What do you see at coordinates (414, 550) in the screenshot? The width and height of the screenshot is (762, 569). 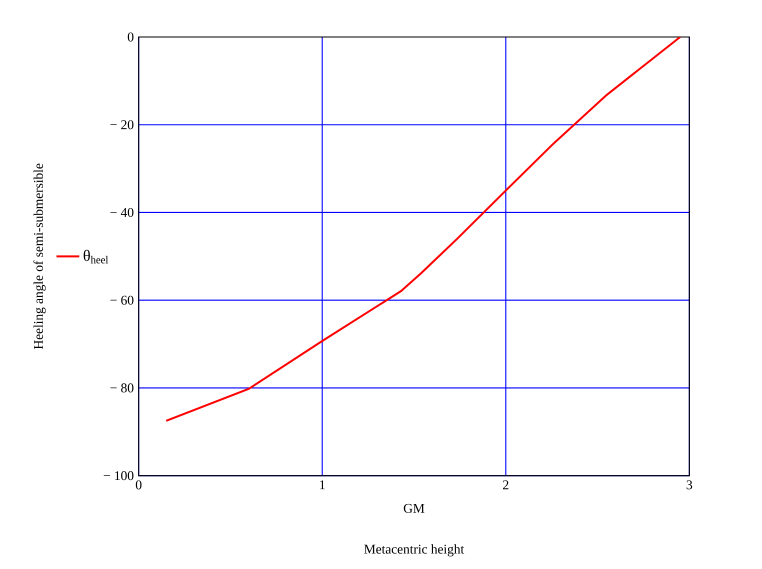 I see `text: Metacentric height` at bounding box center [414, 550].